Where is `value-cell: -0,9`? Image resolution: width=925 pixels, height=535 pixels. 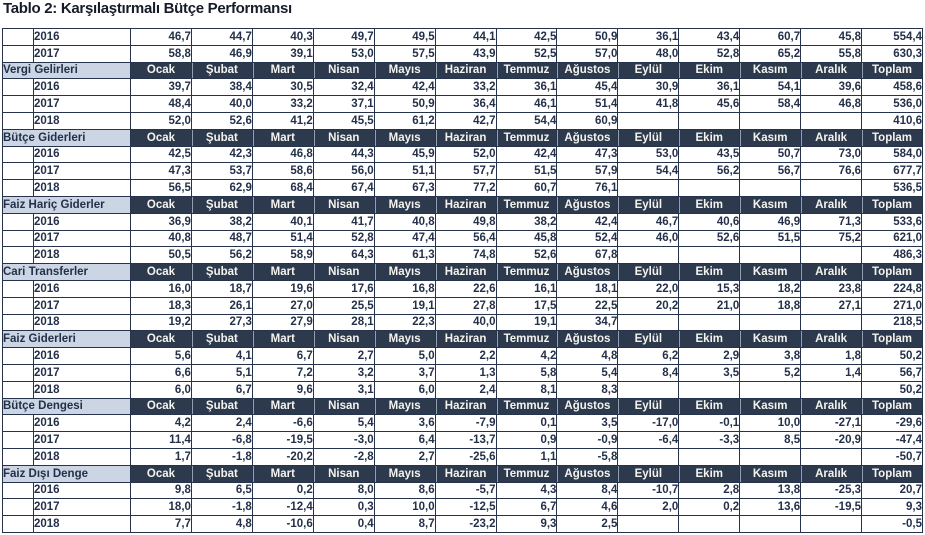
value-cell: -0,9 is located at coordinates (587, 440).